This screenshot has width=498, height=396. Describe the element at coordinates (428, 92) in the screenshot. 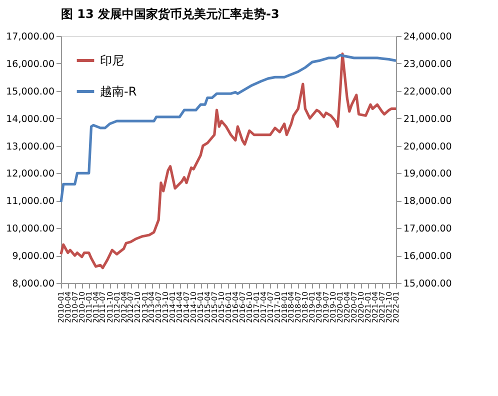

I see `y2-tick-label: 22,000.00` at that location.